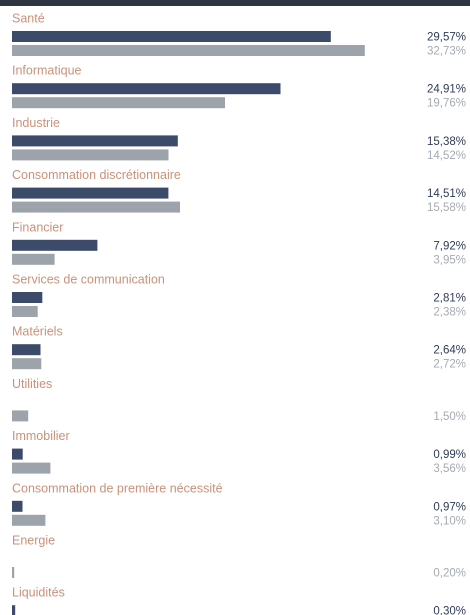  What do you see at coordinates (449, 610) in the screenshot?
I see `value-label-primary-liquidites: 0,30%` at bounding box center [449, 610].